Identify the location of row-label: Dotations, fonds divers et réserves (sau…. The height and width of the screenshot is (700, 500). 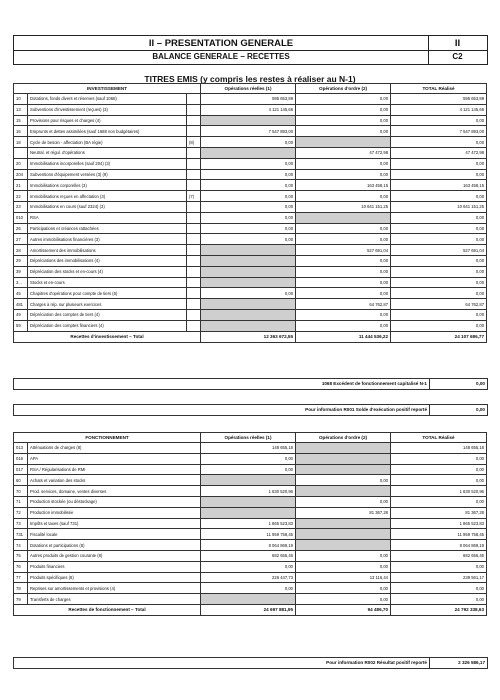
(107, 99).